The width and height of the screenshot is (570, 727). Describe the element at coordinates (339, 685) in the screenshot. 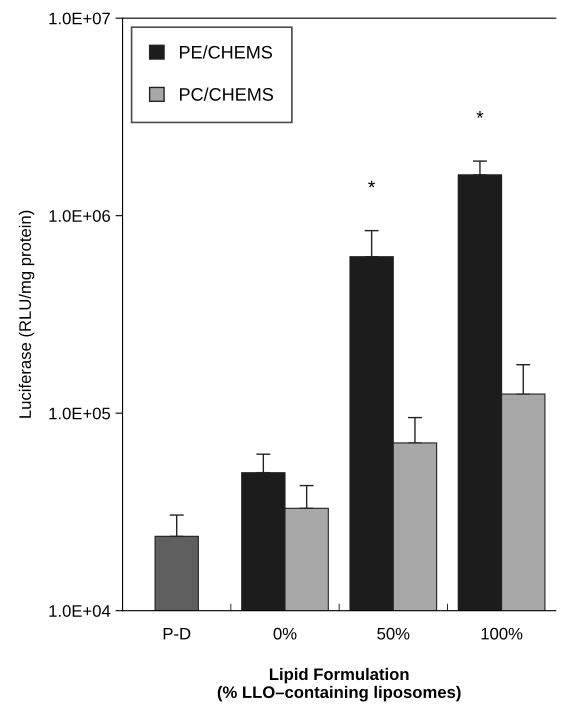

I see `x-axis-title: Lipid Formulation (% LLO–containing liposomes)` at that location.